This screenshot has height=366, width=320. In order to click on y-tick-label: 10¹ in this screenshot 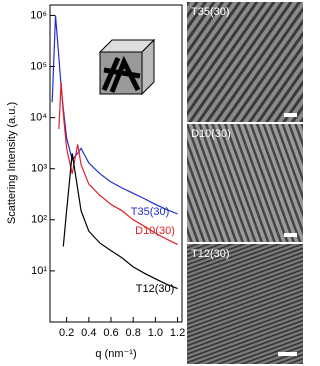, I will do `click(39, 271)`.